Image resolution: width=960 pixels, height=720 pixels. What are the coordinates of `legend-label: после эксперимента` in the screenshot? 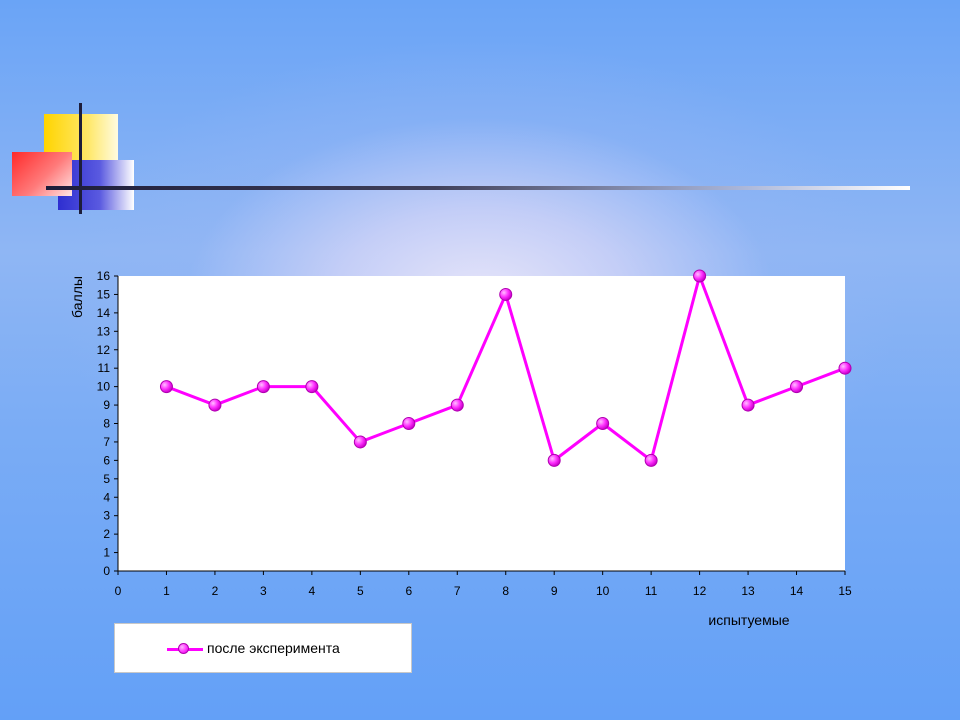 It's located at (273, 648).